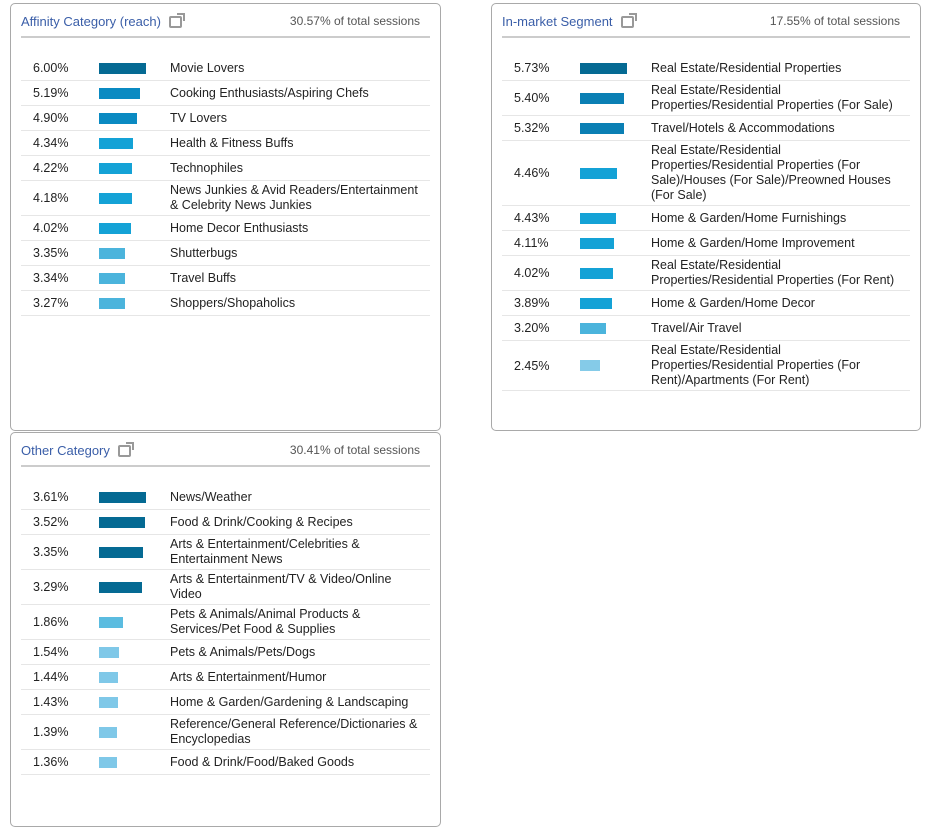 This screenshot has height=827, width=928. Describe the element at coordinates (51, 497) in the screenshot. I see `percent-value: 3.61%` at that location.